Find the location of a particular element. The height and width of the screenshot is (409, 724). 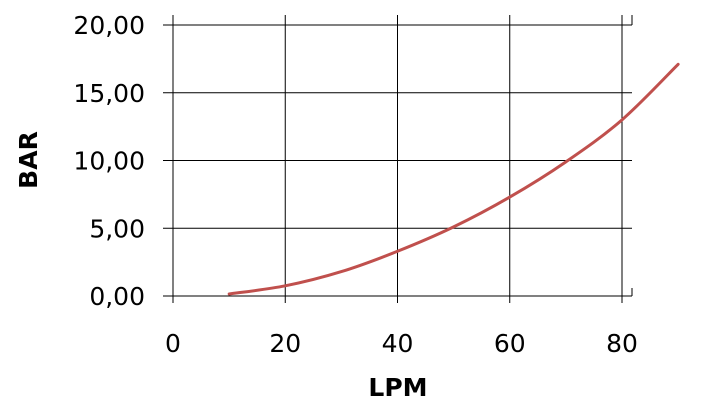

y-tick-label: 5,00 is located at coordinates (117, 228).